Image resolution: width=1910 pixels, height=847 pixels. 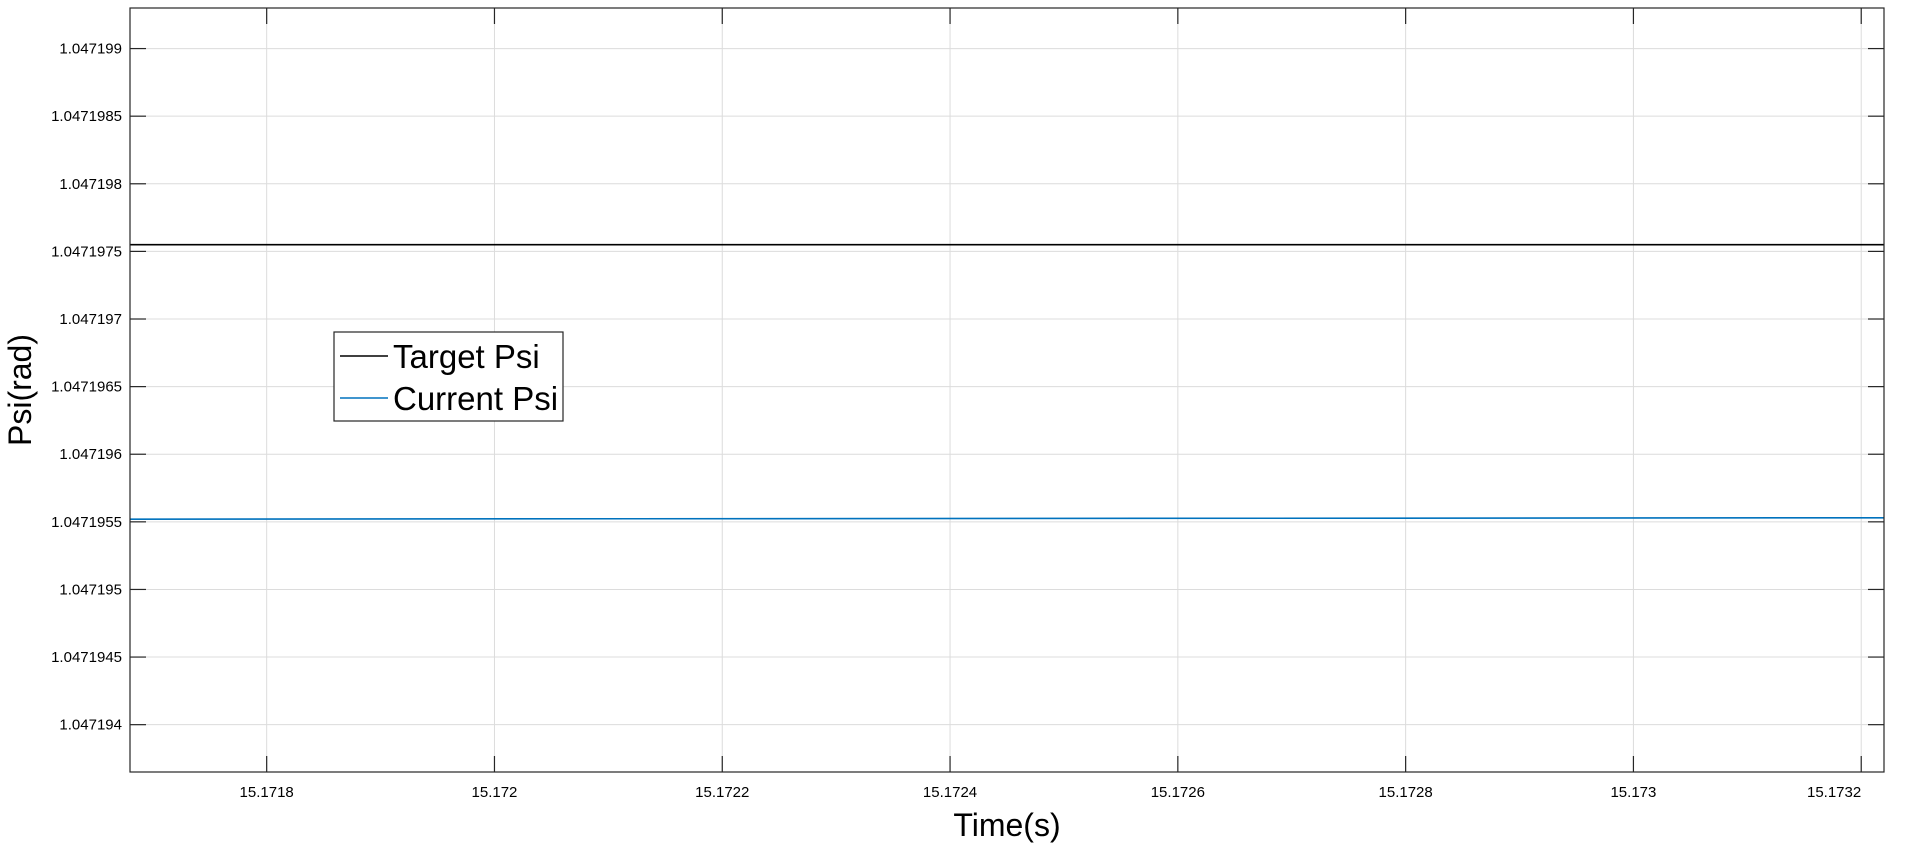 What do you see at coordinates (86, 116) in the screenshot?
I see `y-tick-label: 1.0471985` at bounding box center [86, 116].